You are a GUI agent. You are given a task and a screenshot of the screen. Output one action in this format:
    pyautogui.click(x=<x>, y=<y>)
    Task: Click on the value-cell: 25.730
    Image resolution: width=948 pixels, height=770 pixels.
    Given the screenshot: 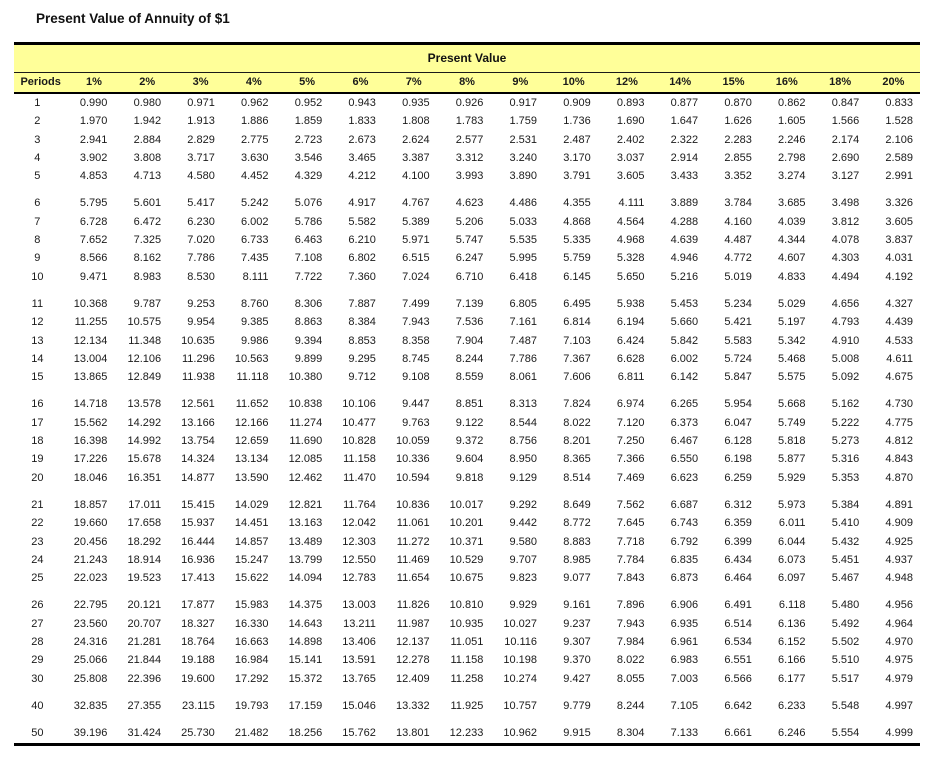 What is the action you would take?
    pyautogui.click(x=198, y=733)
    